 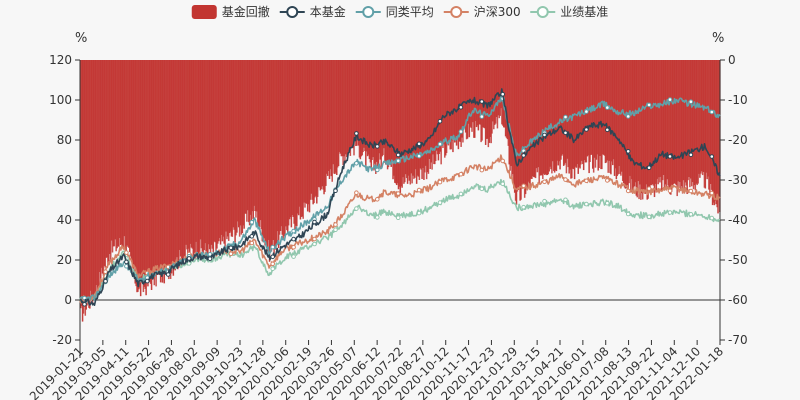 What do you see at coordinates (482, 12) in the screenshot?
I see `legend-item-3: 沪深300` at bounding box center [482, 12].